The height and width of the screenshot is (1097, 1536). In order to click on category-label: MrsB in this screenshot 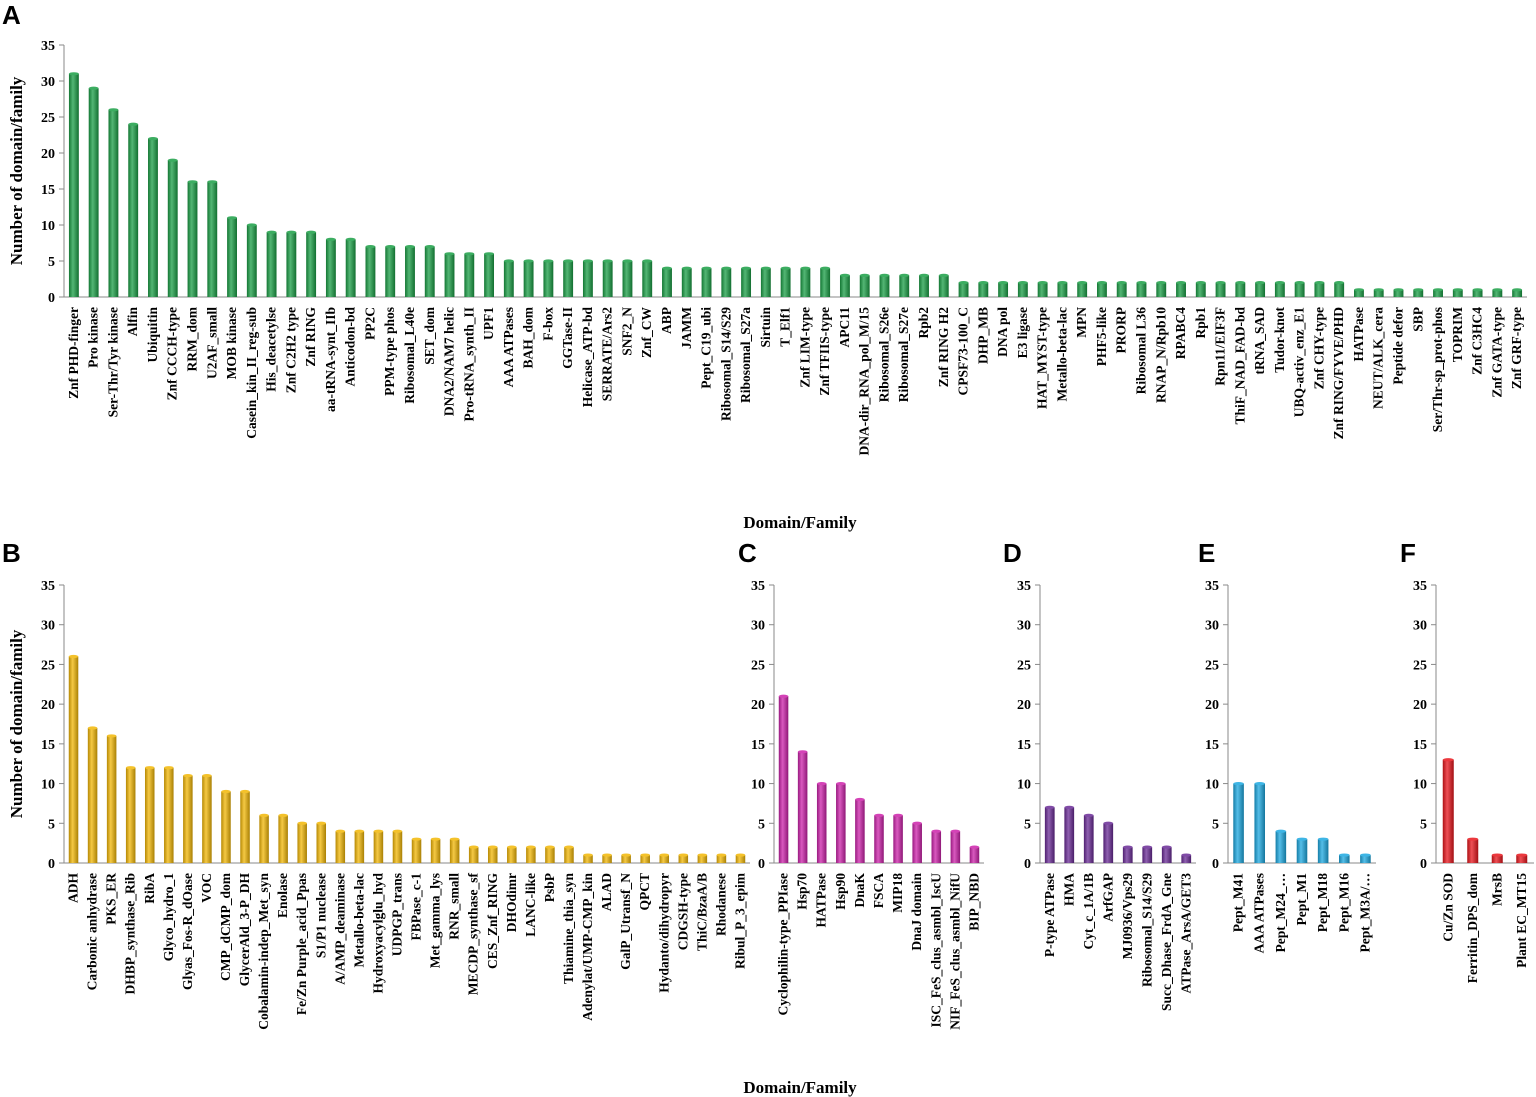, I will do `click(1496, 889)`.